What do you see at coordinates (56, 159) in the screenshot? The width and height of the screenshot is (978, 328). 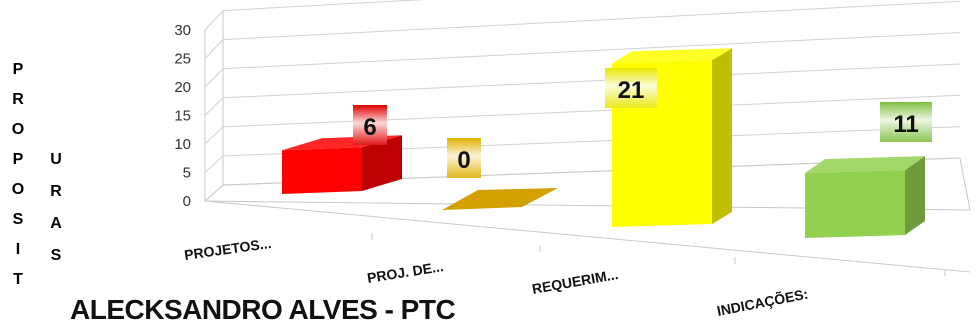 I see `y-label-letter: U` at bounding box center [56, 159].